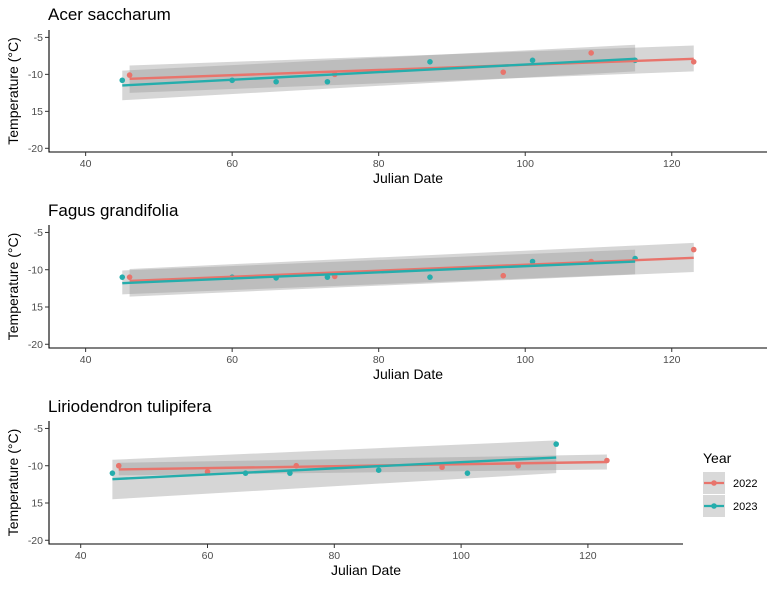 The image size is (775, 592). I want to click on legend-label-2022: 2022, so click(745, 484).